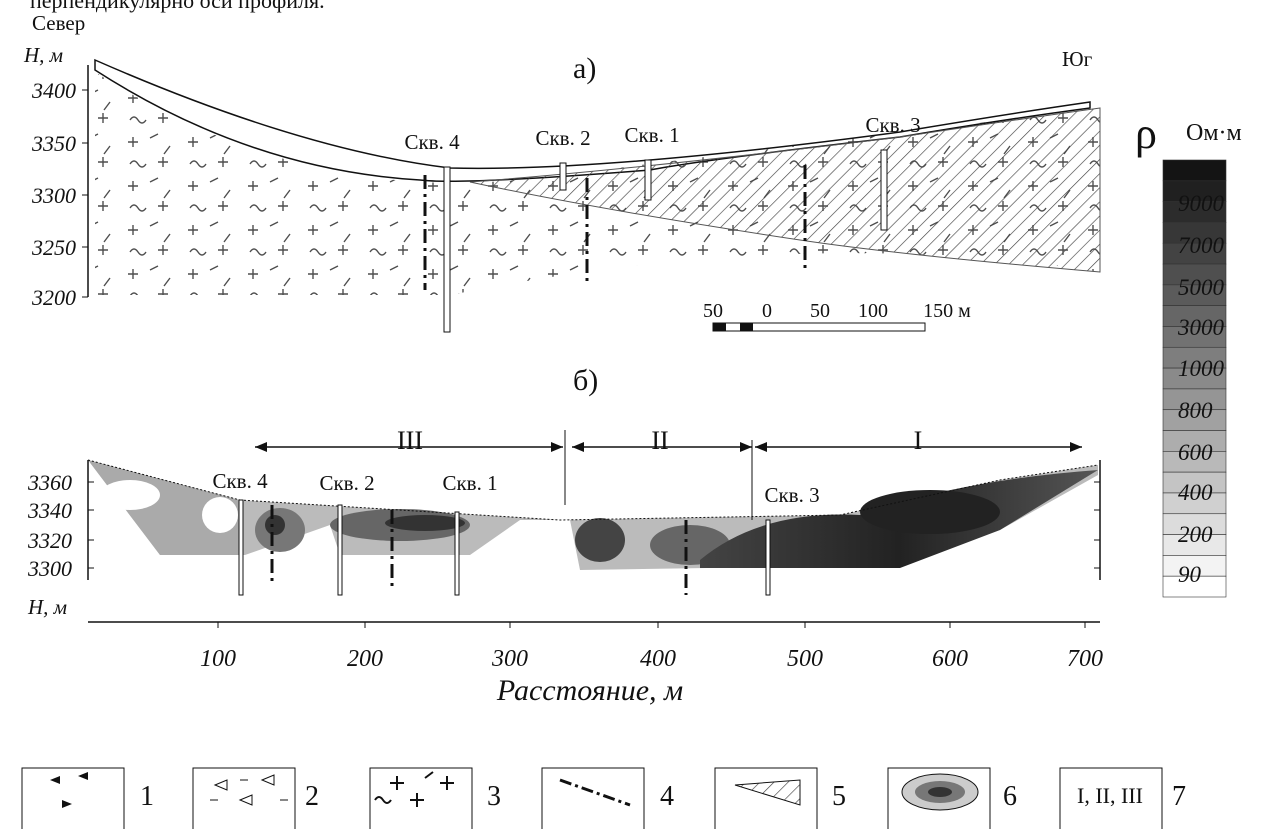 The height and width of the screenshot is (829, 1268). What do you see at coordinates (1085, 659) in the screenshot?
I see `x-tick-label: 700` at bounding box center [1085, 659].